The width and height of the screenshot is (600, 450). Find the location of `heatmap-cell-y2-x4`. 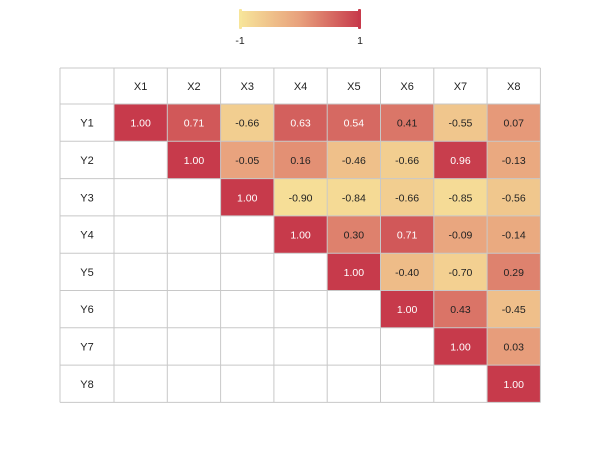

heatmap-cell-y2-x4 is located at coordinates (300, 160).